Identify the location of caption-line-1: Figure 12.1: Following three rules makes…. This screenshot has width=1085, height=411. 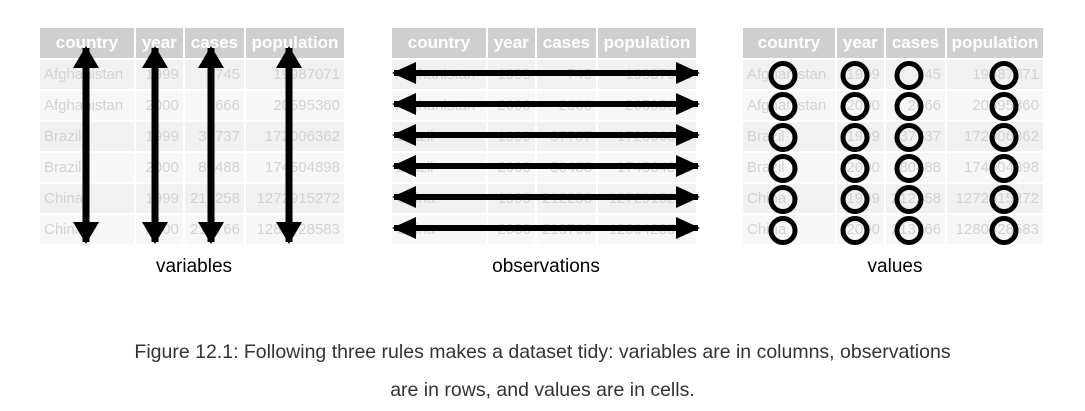
(542, 352).